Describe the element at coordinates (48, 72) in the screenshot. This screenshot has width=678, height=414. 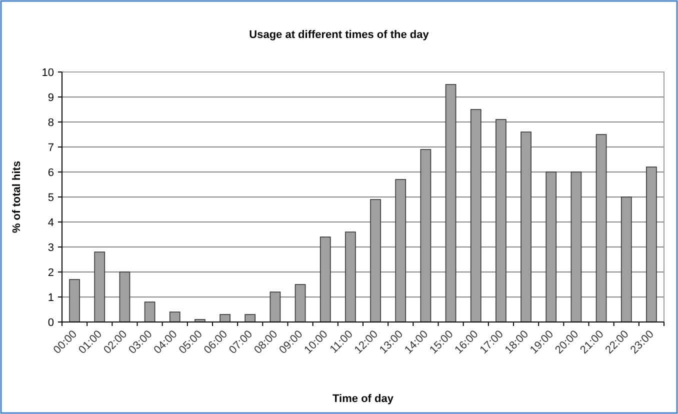
I see `y-tick-label: 10` at that location.